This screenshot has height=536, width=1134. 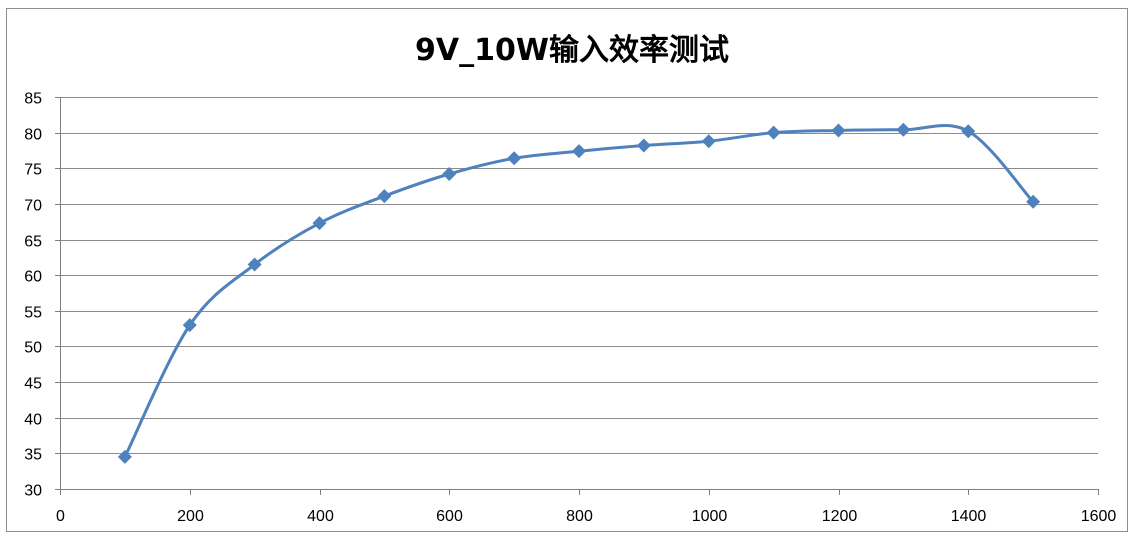 I want to click on chart-title: 9V_10W输入效率测试, so click(x=572, y=50).